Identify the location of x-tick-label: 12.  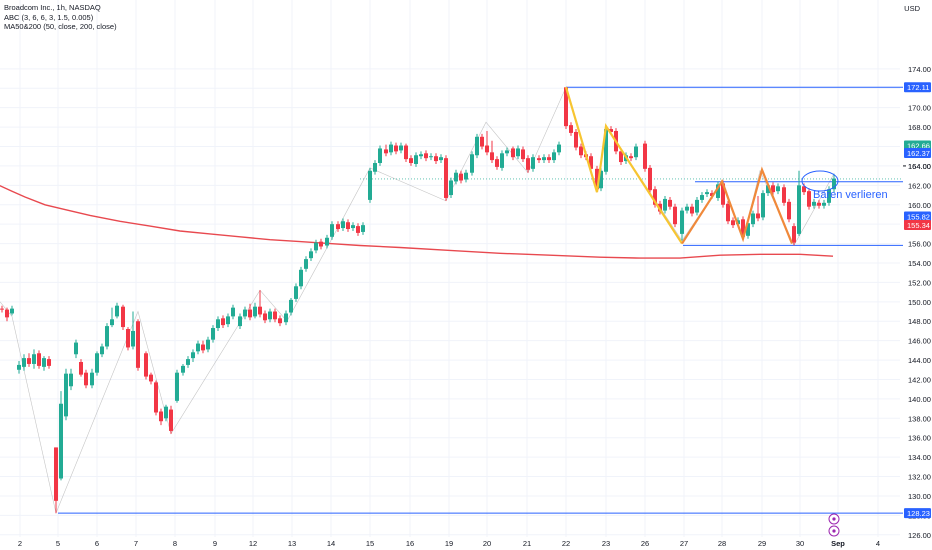
(253, 543).